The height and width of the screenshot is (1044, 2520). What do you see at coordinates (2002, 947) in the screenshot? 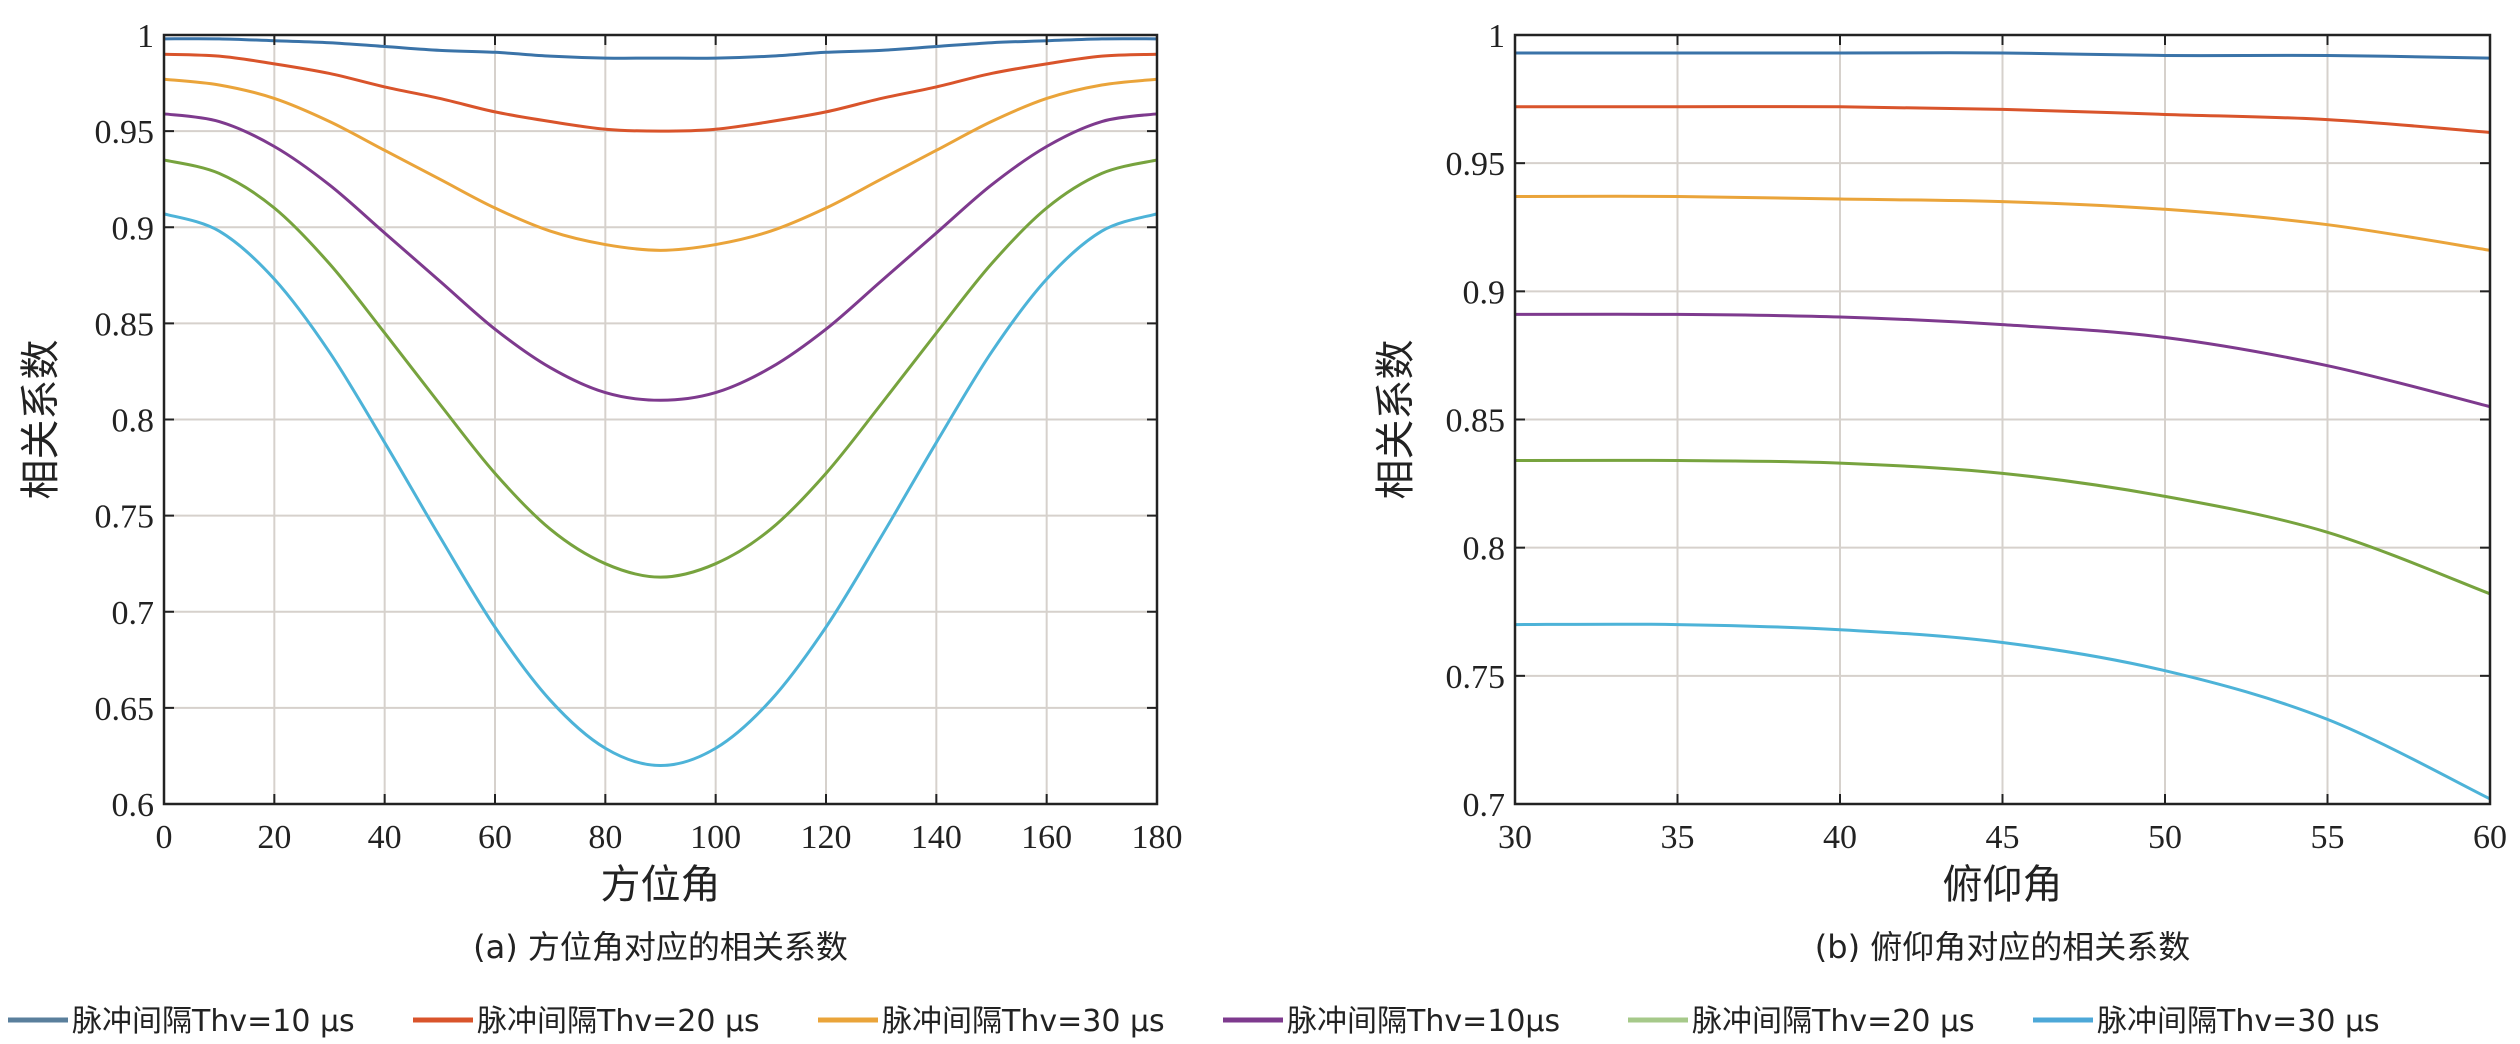
I see `chart-caption: (b) 俯仰角对应的相关系数` at bounding box center [2002, 947].